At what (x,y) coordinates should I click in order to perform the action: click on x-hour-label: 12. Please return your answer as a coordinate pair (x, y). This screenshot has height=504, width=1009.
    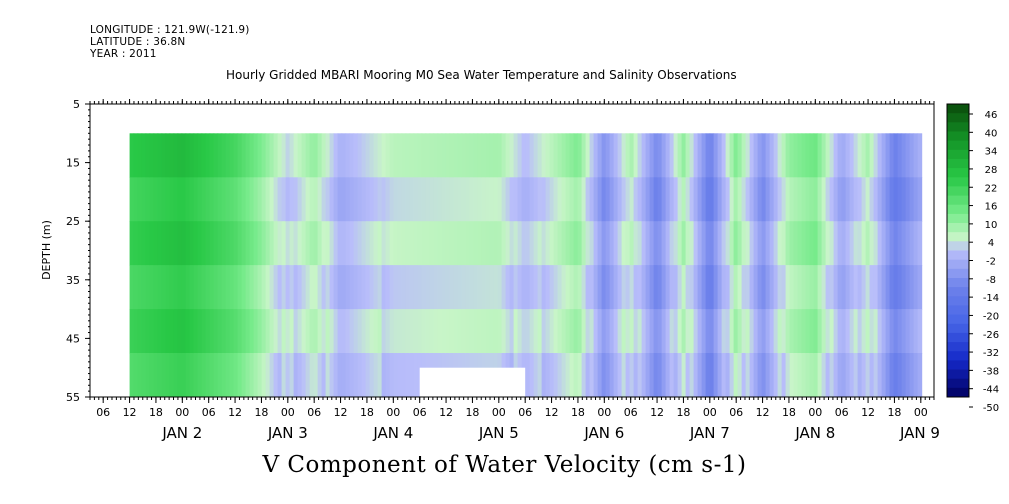
    Looking at the image, I should click on (763, 412).